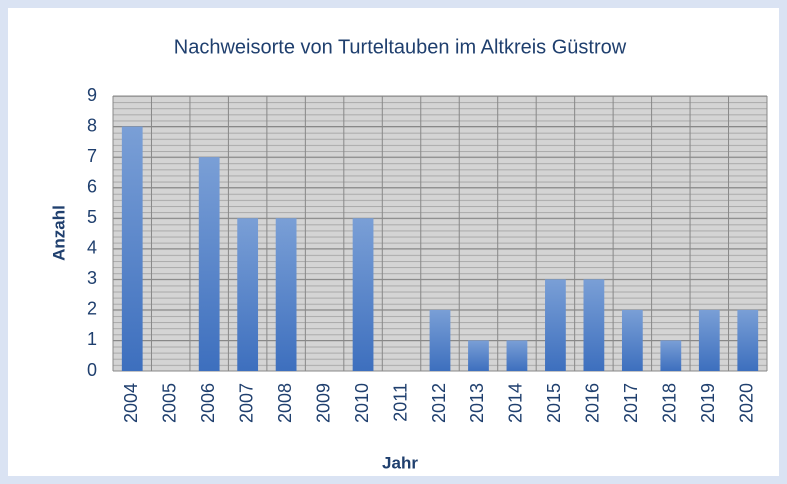 This screenshot has height=484, width=787. I want to click on x-tick-label: 2017, so click(631, 403).